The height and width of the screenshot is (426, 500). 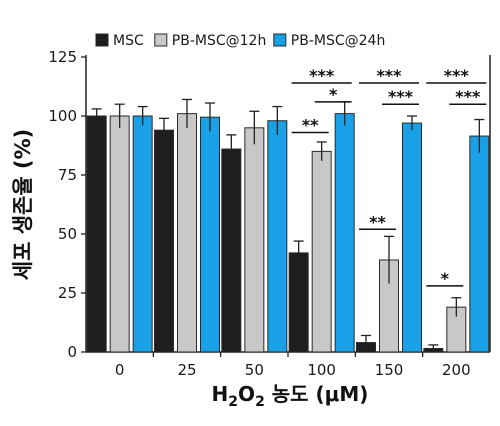 What do you see at coordinates (389, 370) in the screenshot?
I see `x-tick-label: 150` at bounding box center [389, 370].